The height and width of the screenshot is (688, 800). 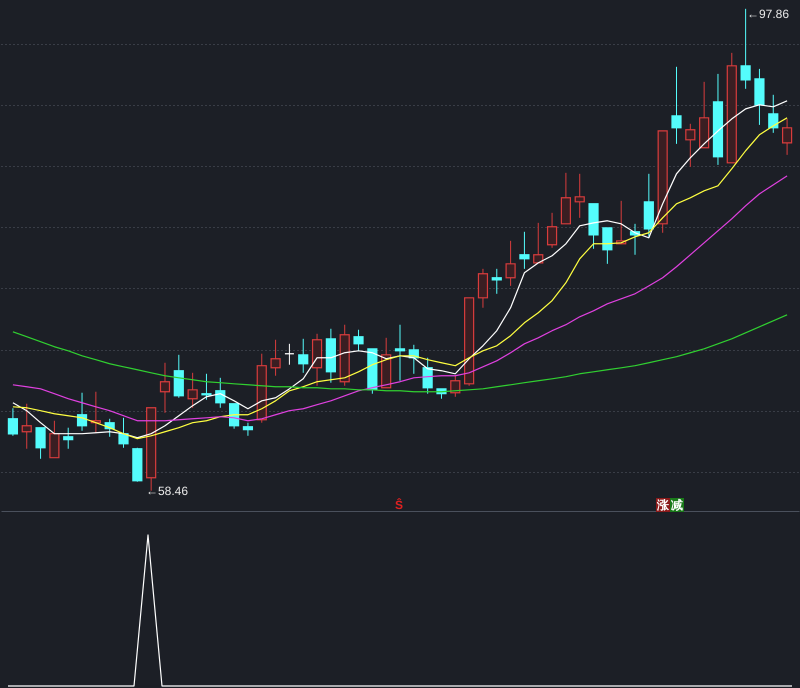 What do you see at coordinates (167, 491) in the screenshot?
I see `annotation: ←58.46` at bounding box center [167, 491].